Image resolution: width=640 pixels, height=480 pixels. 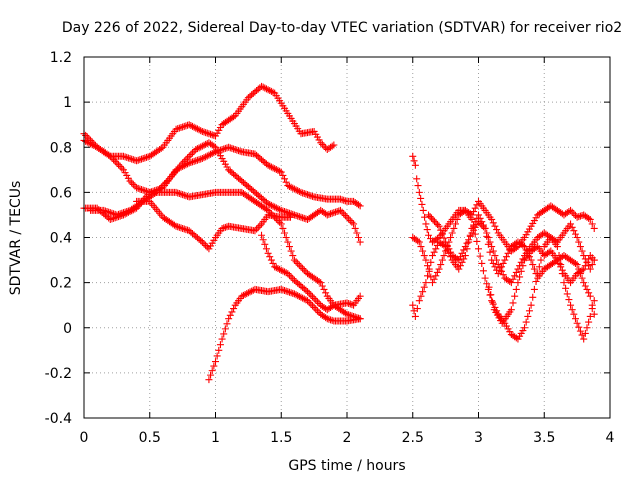 What do you see at coordinates (281, 438) in the screenshot?
I see `x-tick-label: 1.5` at bounding box center [281, 438].